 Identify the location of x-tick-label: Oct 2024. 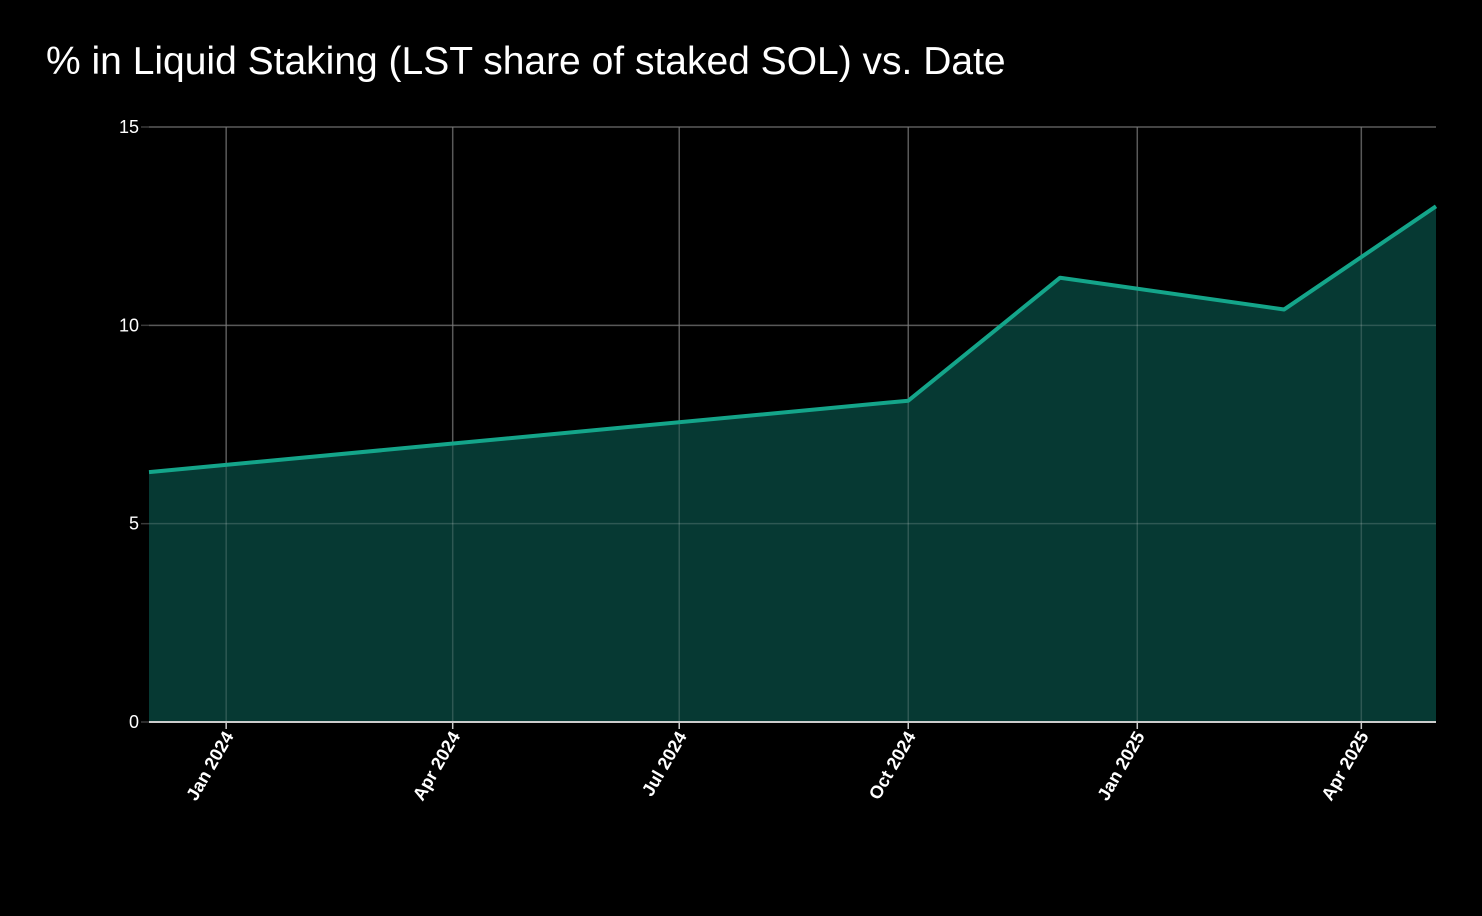
(892, 765).